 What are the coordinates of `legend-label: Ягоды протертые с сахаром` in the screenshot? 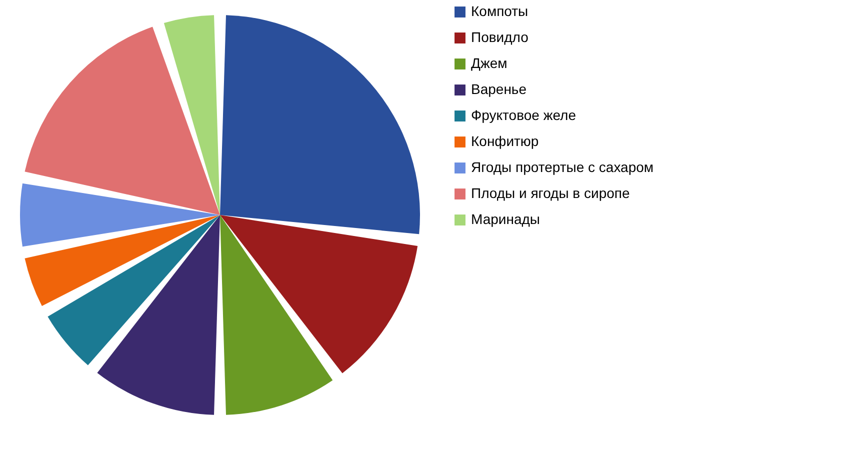 It's located at (562, 167).